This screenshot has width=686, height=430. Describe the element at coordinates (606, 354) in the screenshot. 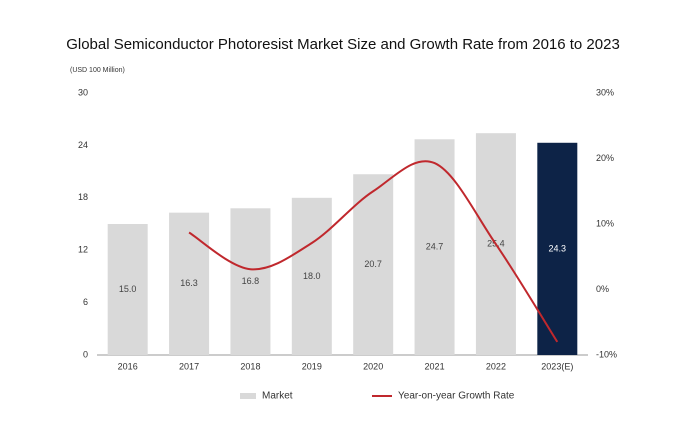

I see `y2-tick-label: -10%` at that location.